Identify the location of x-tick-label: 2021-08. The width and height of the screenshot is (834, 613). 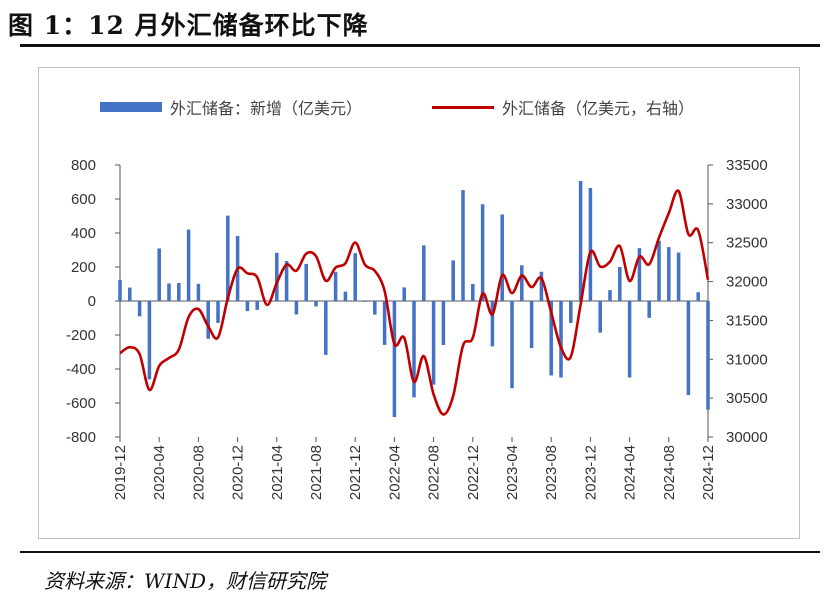
(316, 472).